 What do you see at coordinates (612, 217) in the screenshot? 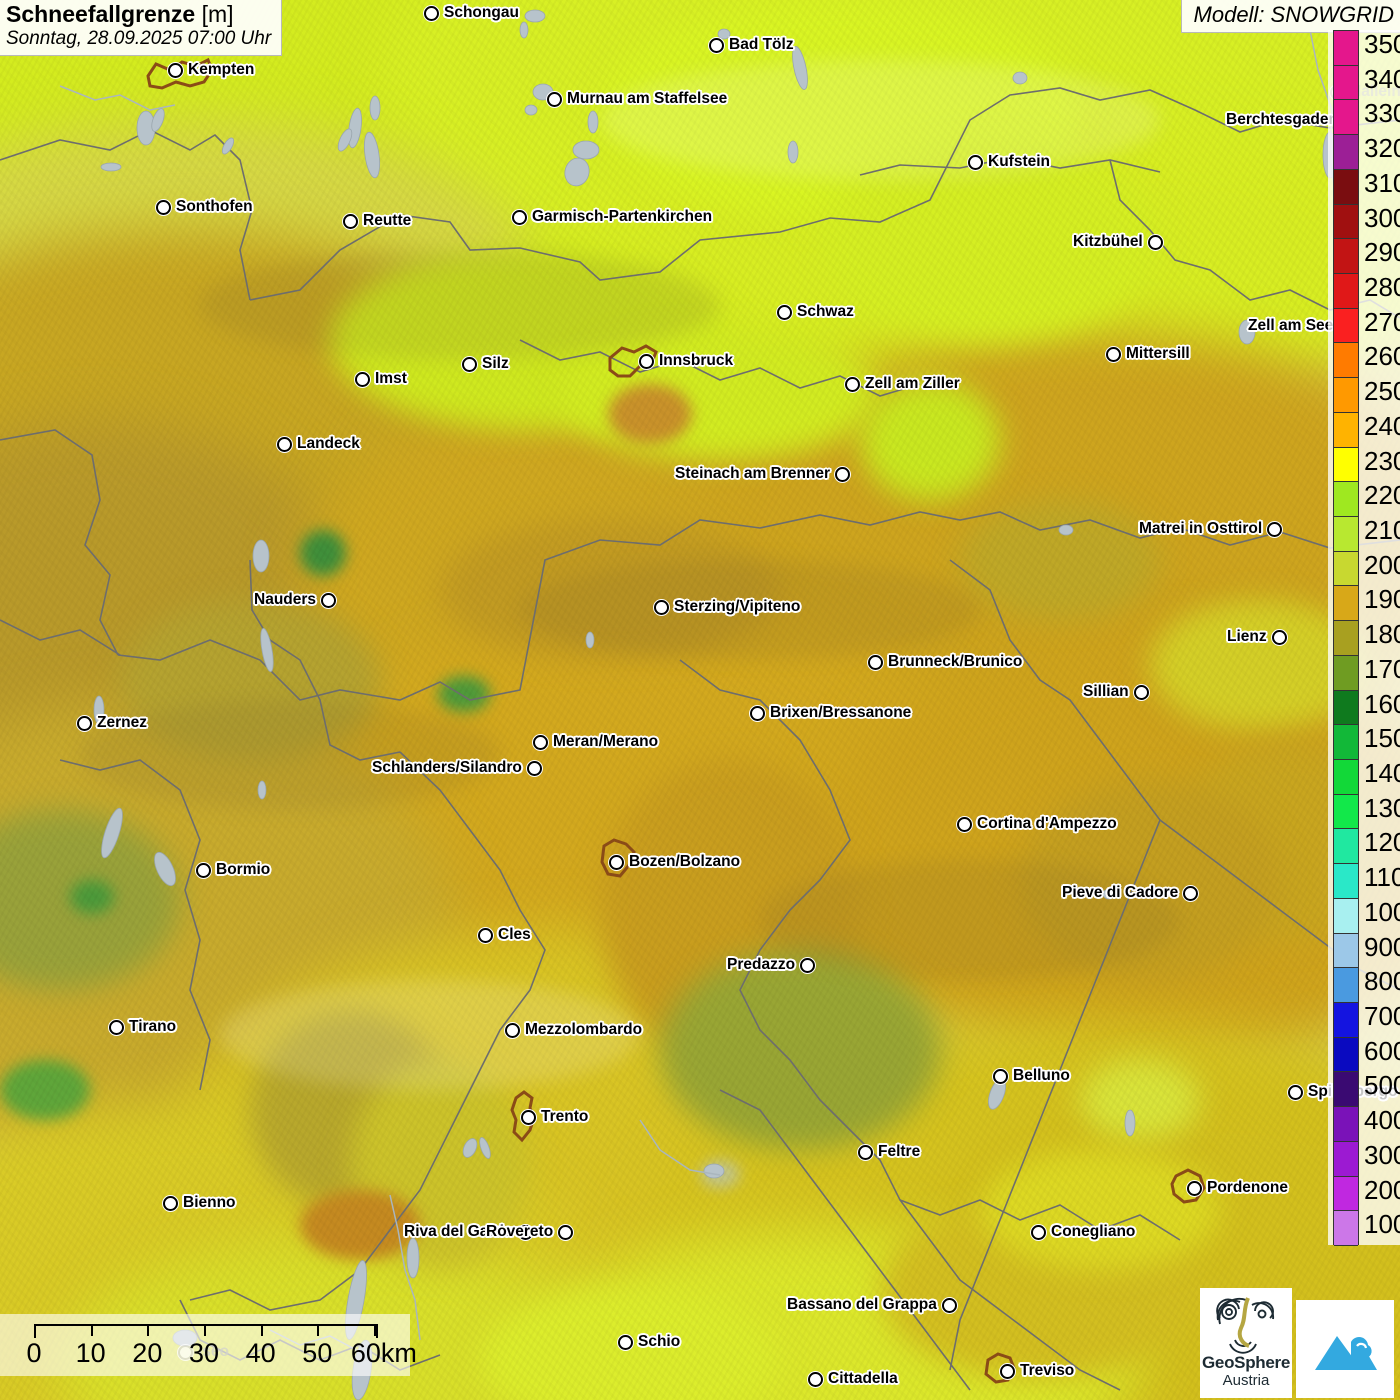
I see `city-label: Garmisch-Partenkirchen` at bounding box center [612, 217].